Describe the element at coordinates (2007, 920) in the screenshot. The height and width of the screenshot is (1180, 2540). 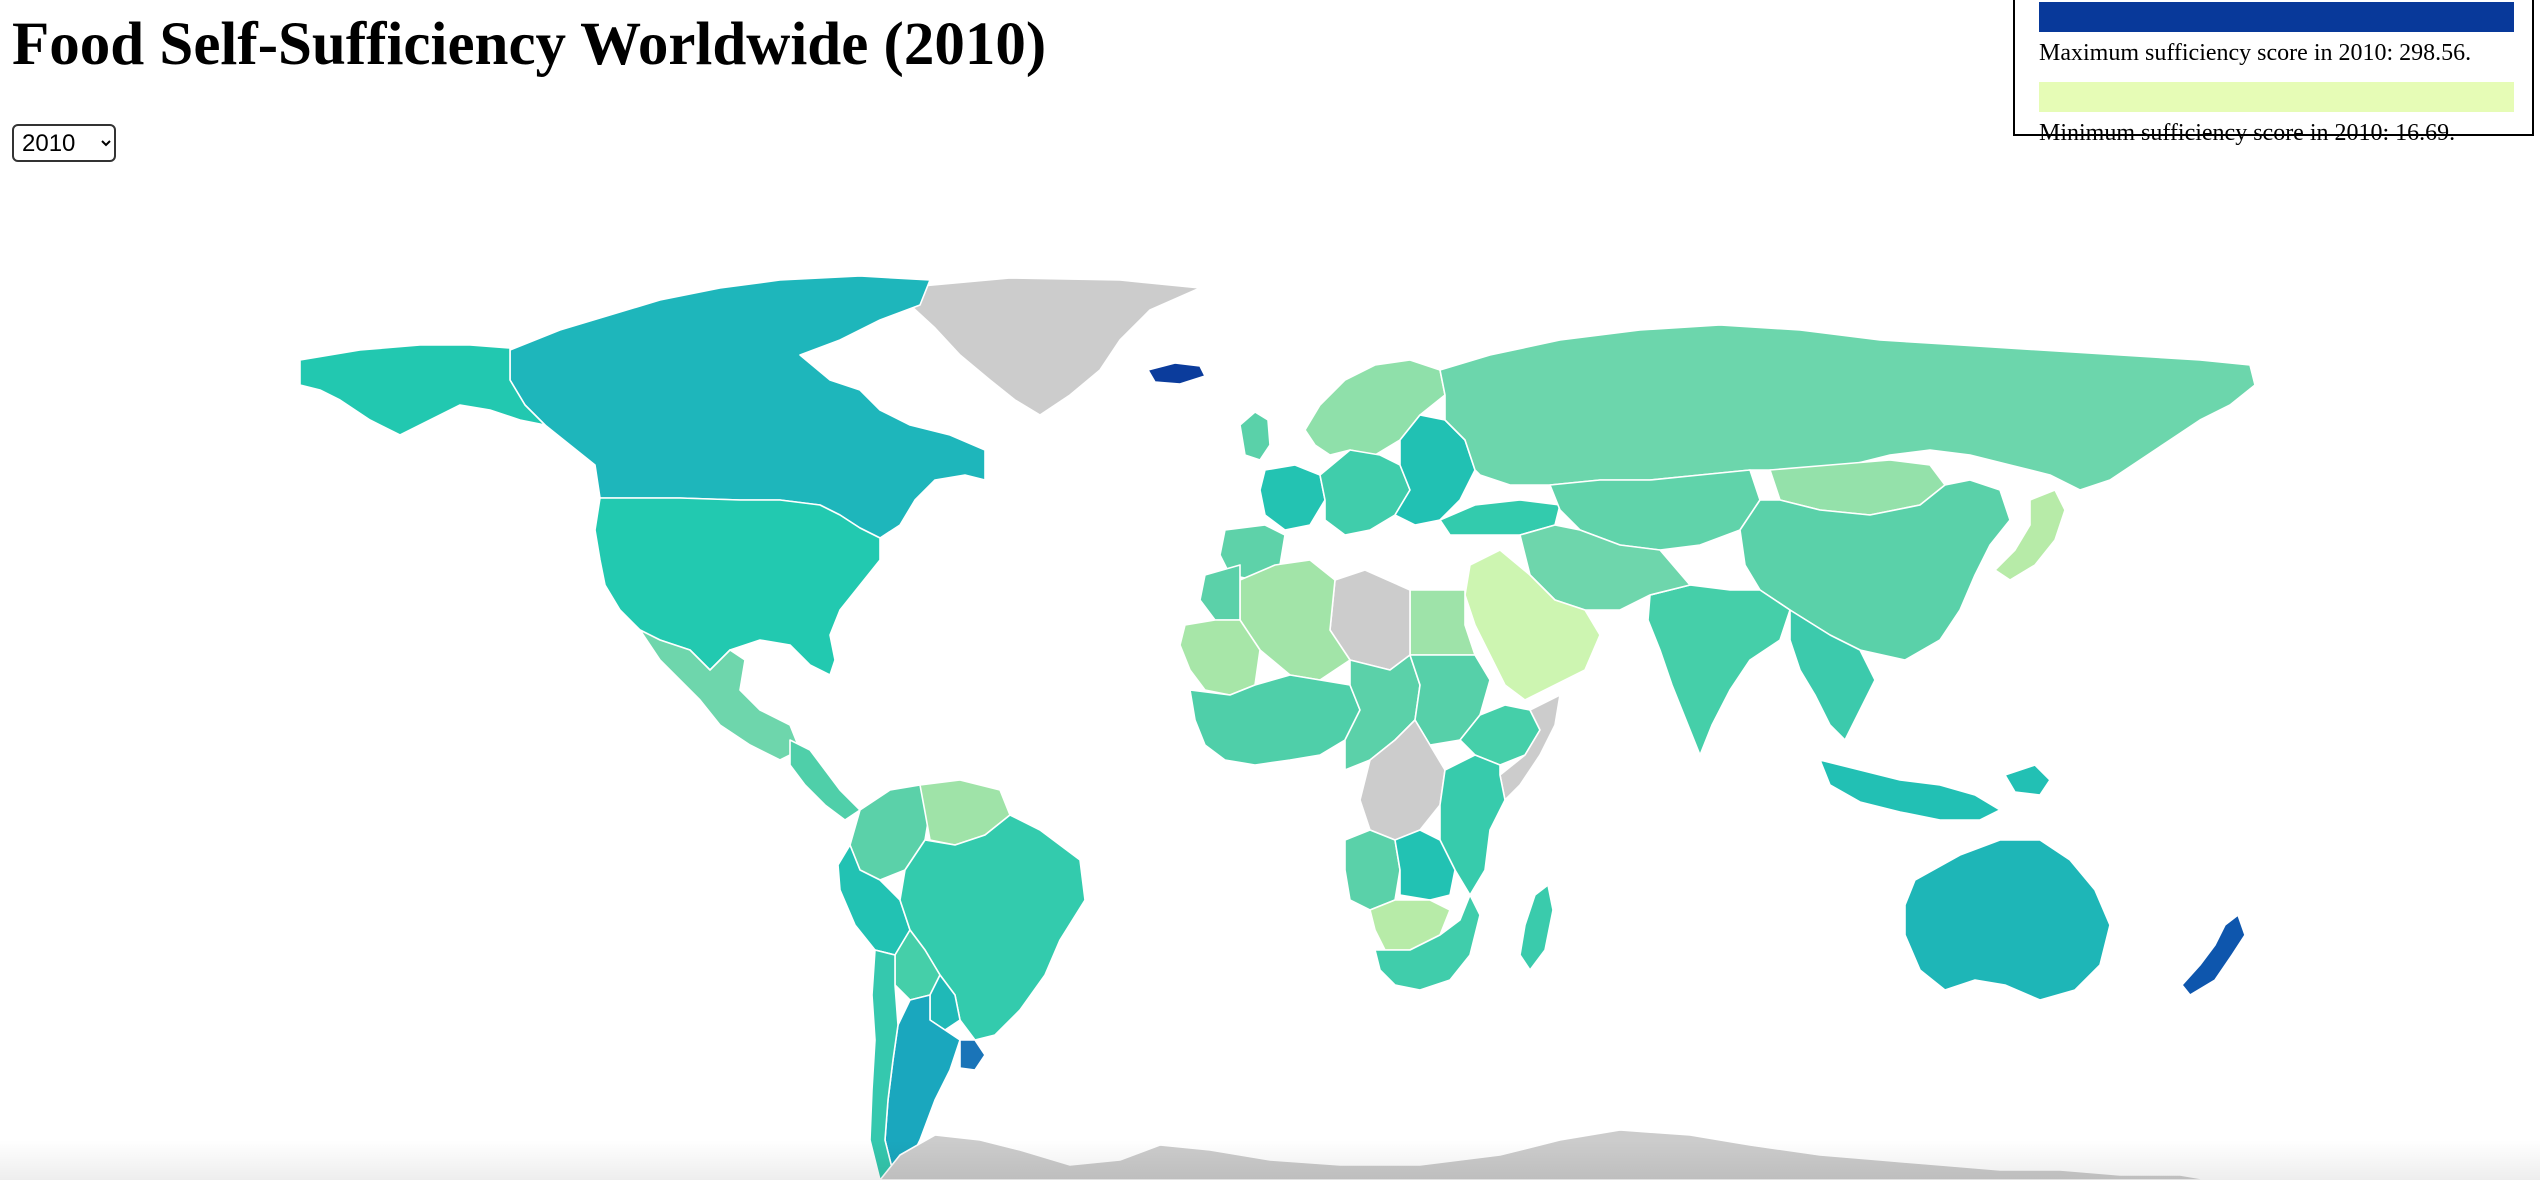
I see `region-australia` at that location.